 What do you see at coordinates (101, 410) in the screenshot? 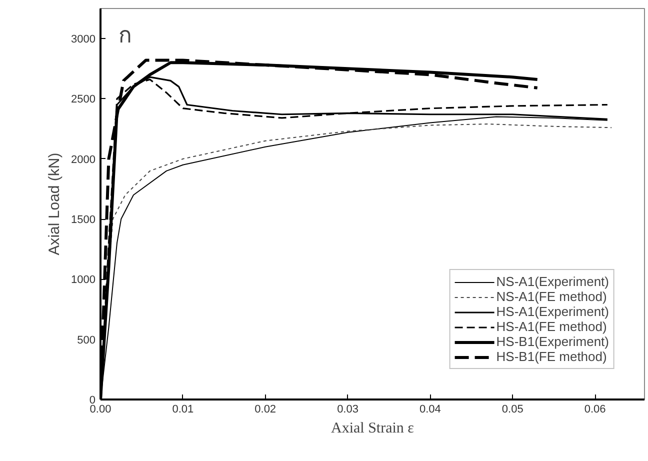
I see `x-tick-label: 0.00` at bounding box center [101, 410].